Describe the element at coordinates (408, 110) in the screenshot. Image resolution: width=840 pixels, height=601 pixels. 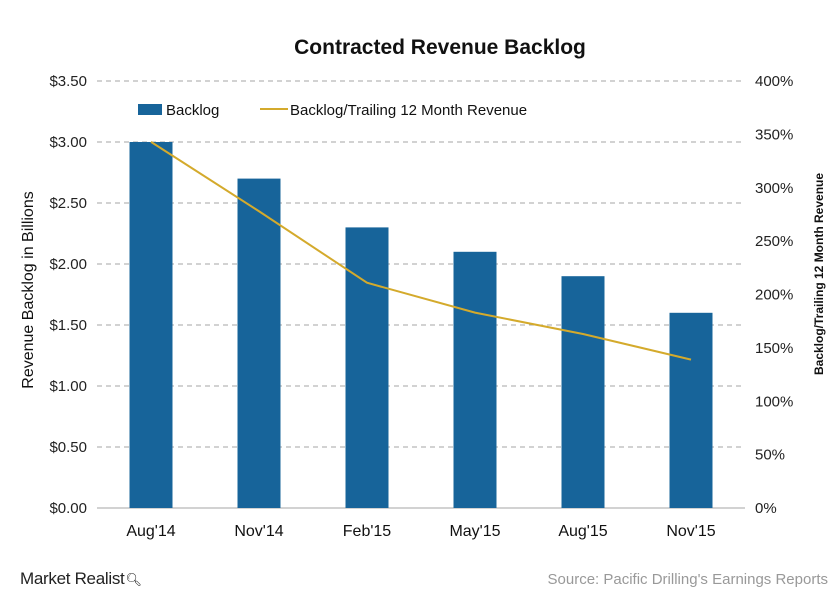
I see `legend-line-label: Backlog/Trailing 12 Month Revenue` at that location.